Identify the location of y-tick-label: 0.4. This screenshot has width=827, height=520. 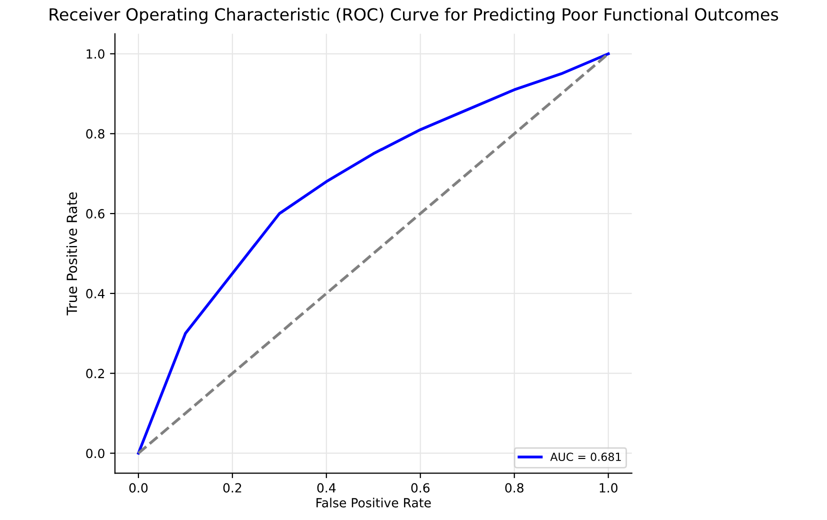
(95, 293).